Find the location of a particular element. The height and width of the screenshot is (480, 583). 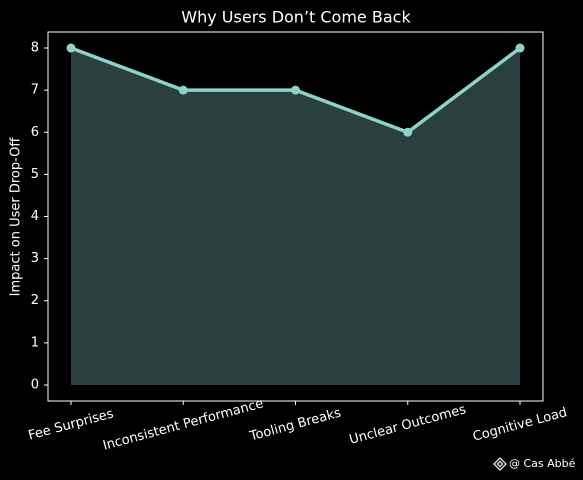

y-tick-label: 7 is located at coordinates (35, 90).